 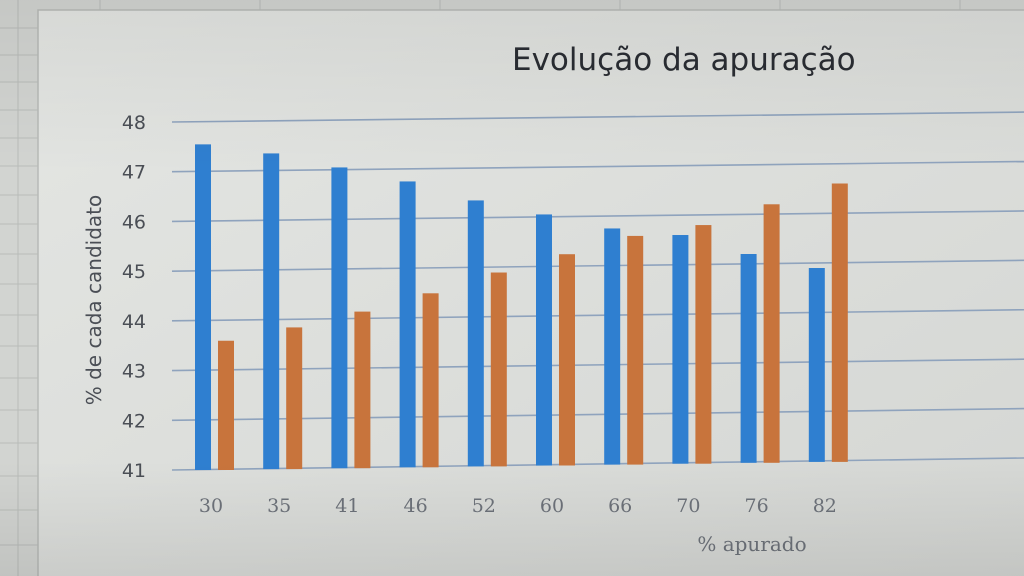 What do you see at coordinates (134, 471) in the screenshot?
I see `y-tick-label: 41` at bounding box center [134, 471].